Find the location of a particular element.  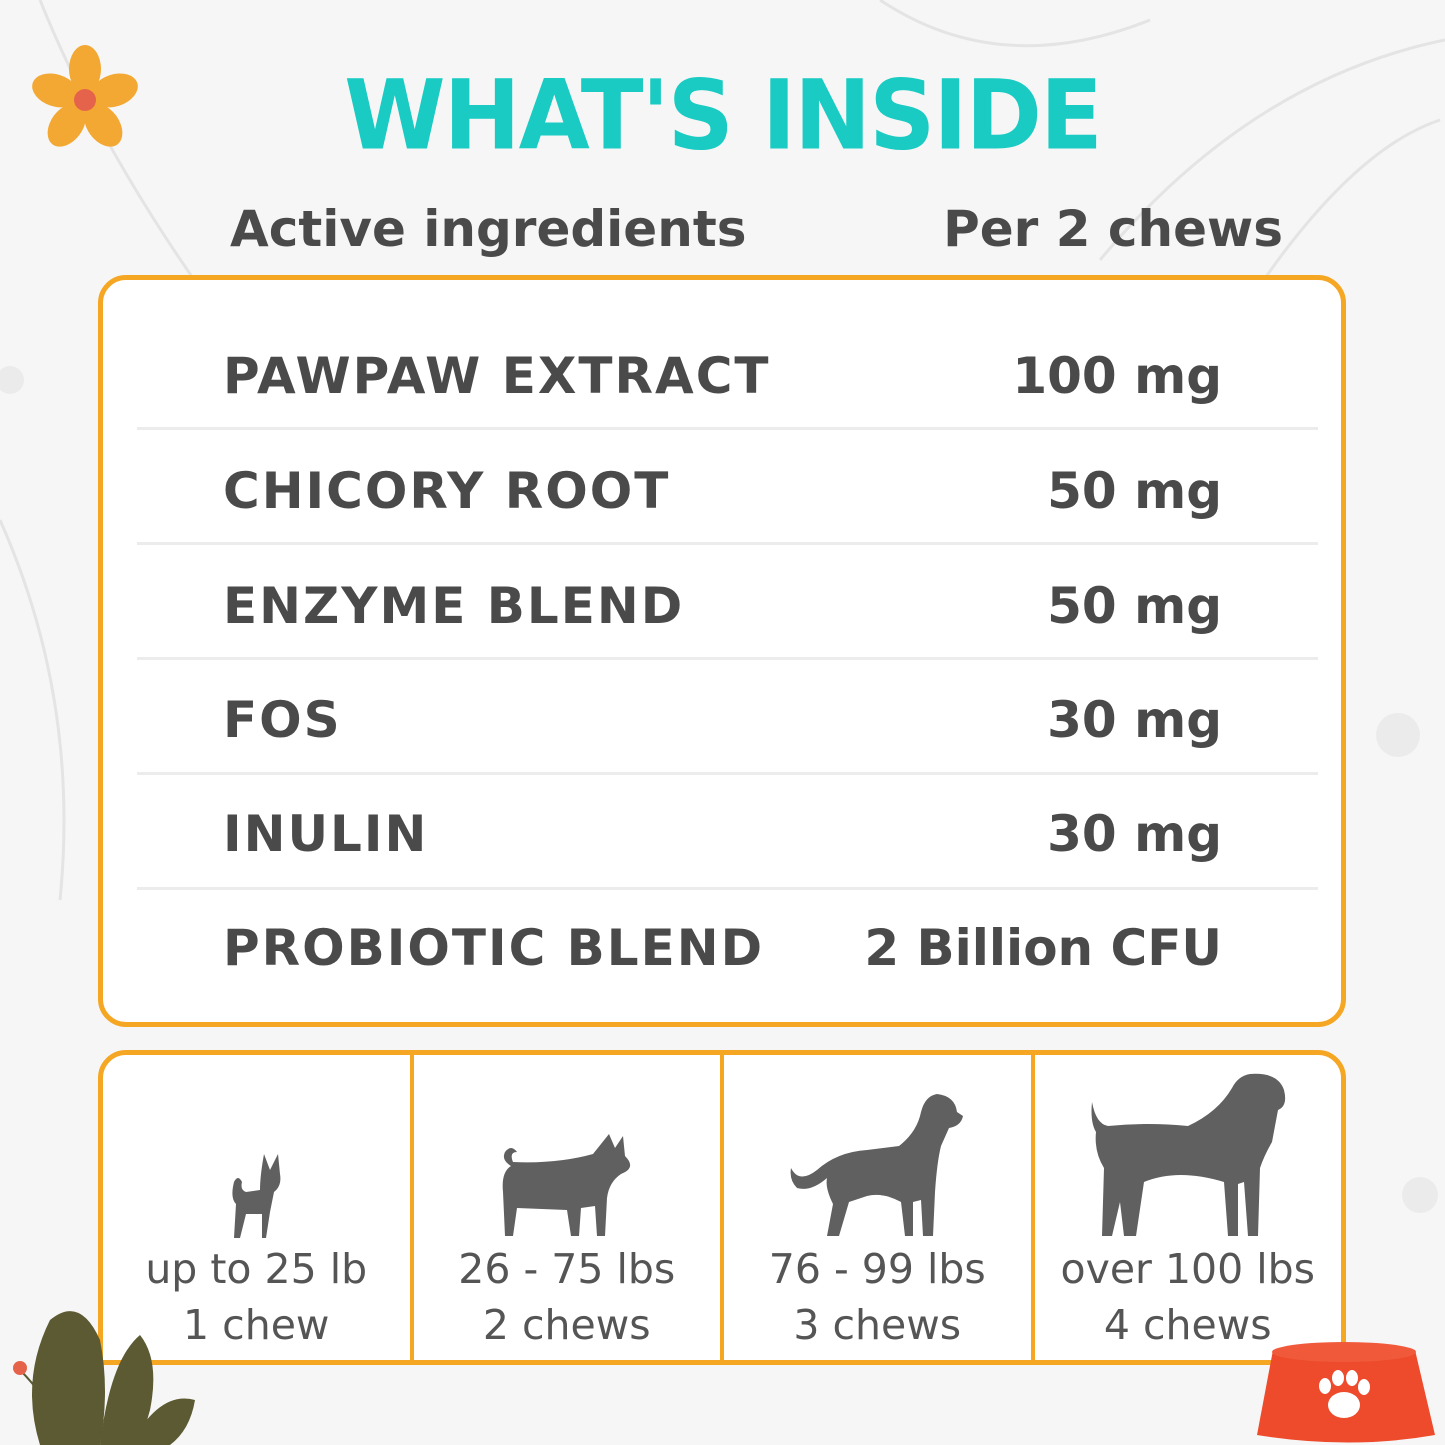

ingredient-name: ENZYME BLEND is located at coordinates (454, 606).